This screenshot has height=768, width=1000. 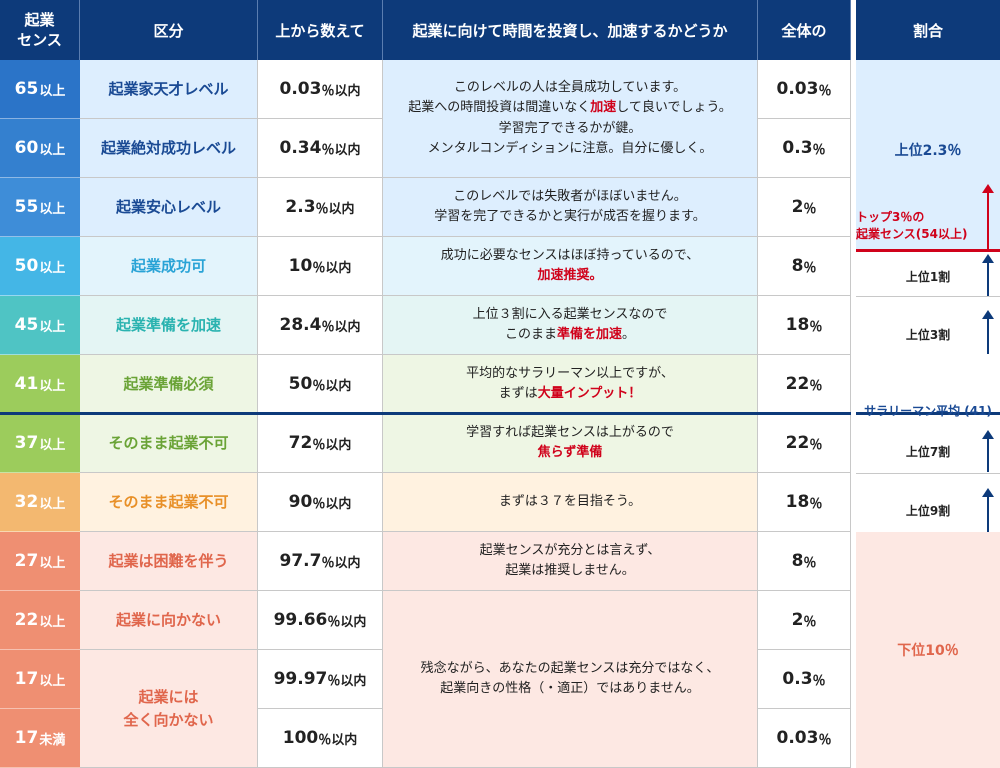 I want to click on score-value: 60, so click(x=26, y=148).